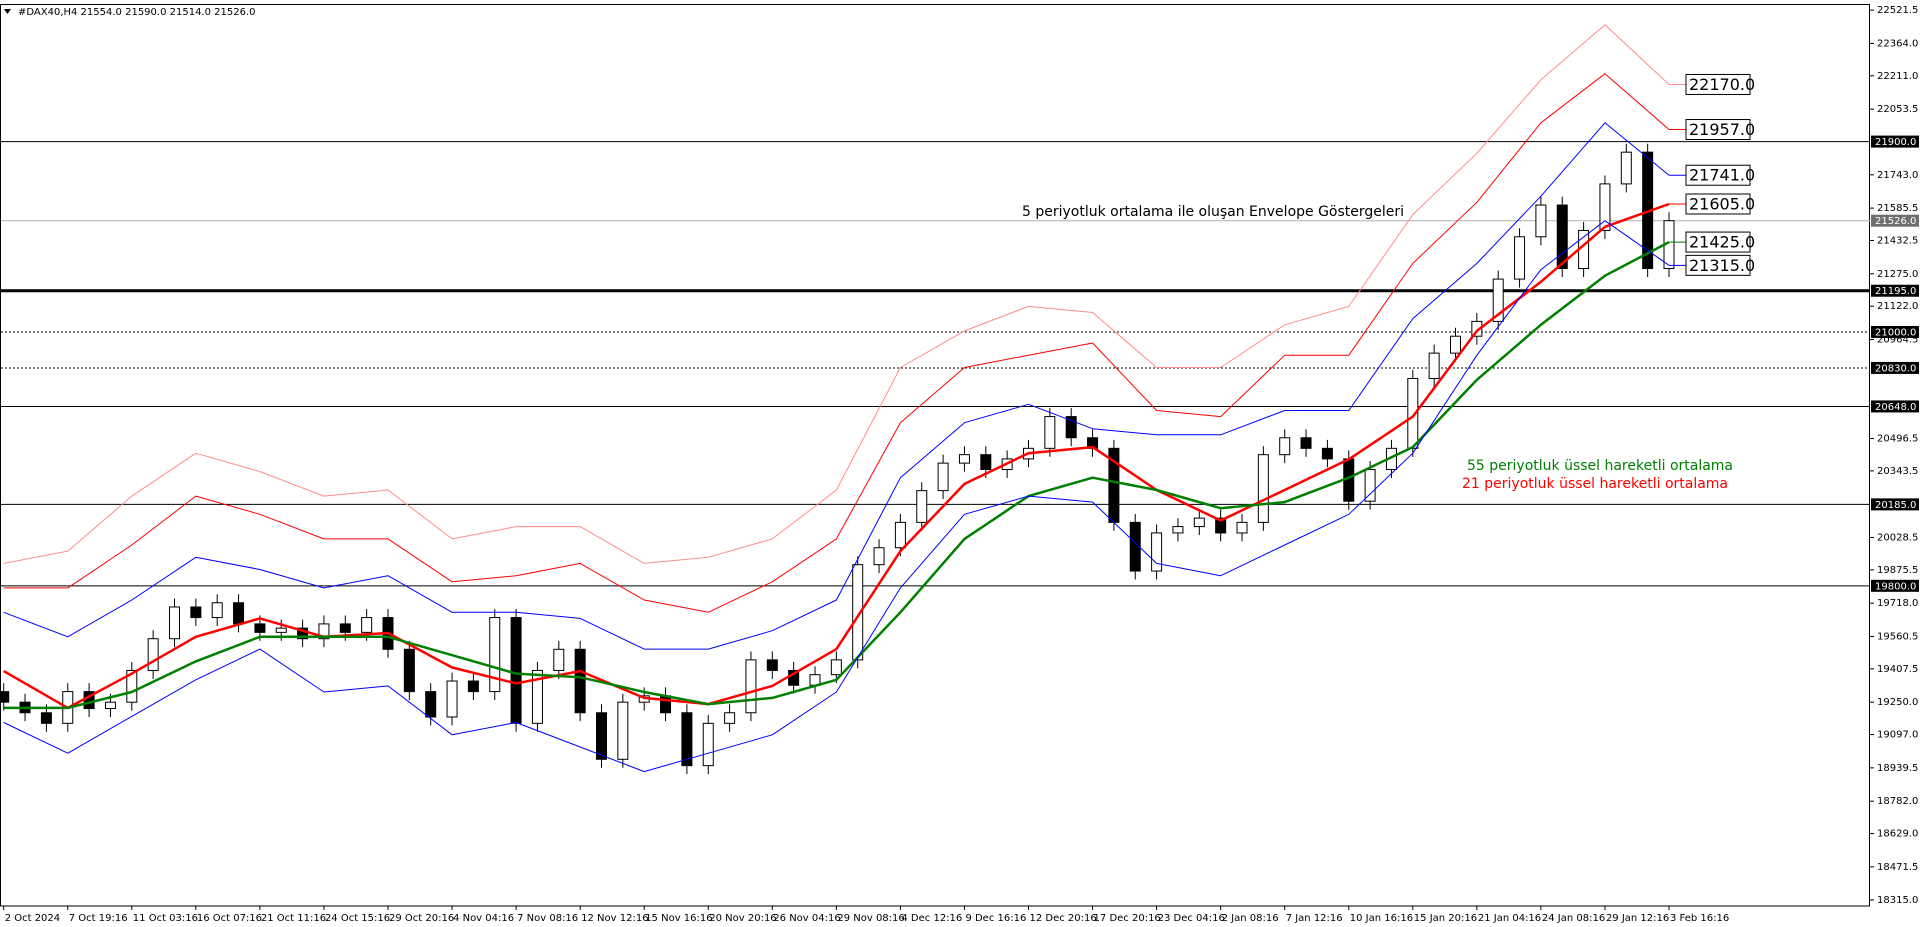 The image size is (1920, 927). I want to click on y-tick-label: 22053.5, so click(1897, 109).